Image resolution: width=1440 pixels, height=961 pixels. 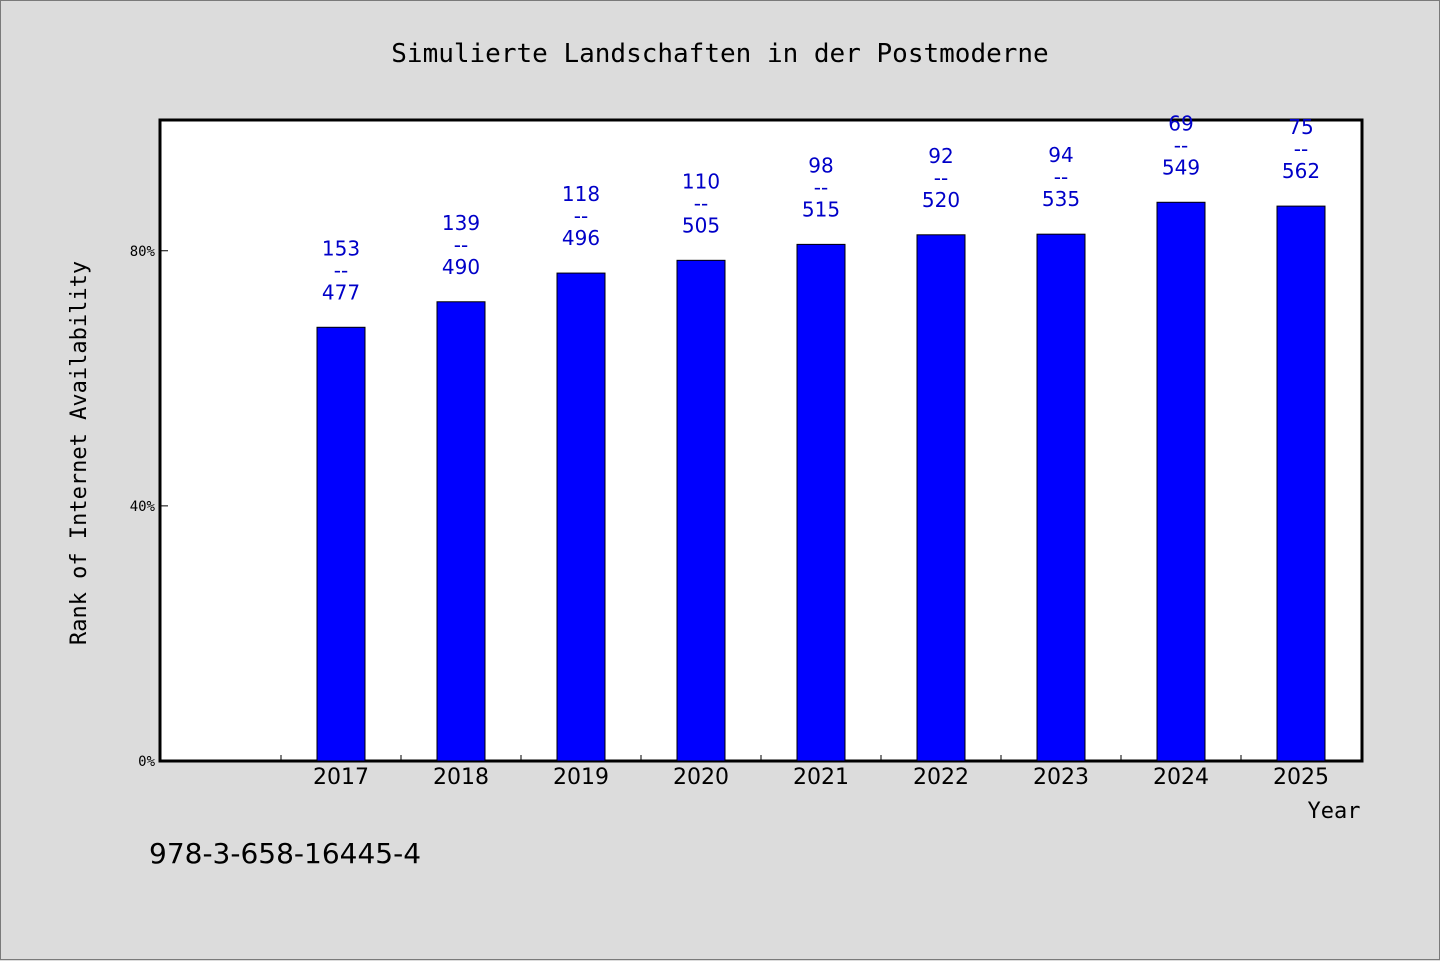 I want to click on data-label-2023-line3: 535, so click(x=1061, y=199).